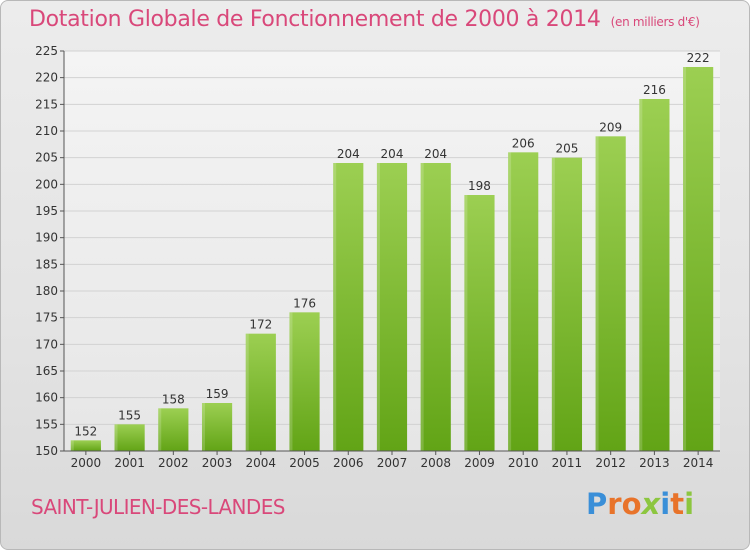 This screenshot has width=750, height=550. What do you see at coordinates (46, 451) in the screenshot?
I see `y-tick-label: 150` at bounding box center [46, 451].